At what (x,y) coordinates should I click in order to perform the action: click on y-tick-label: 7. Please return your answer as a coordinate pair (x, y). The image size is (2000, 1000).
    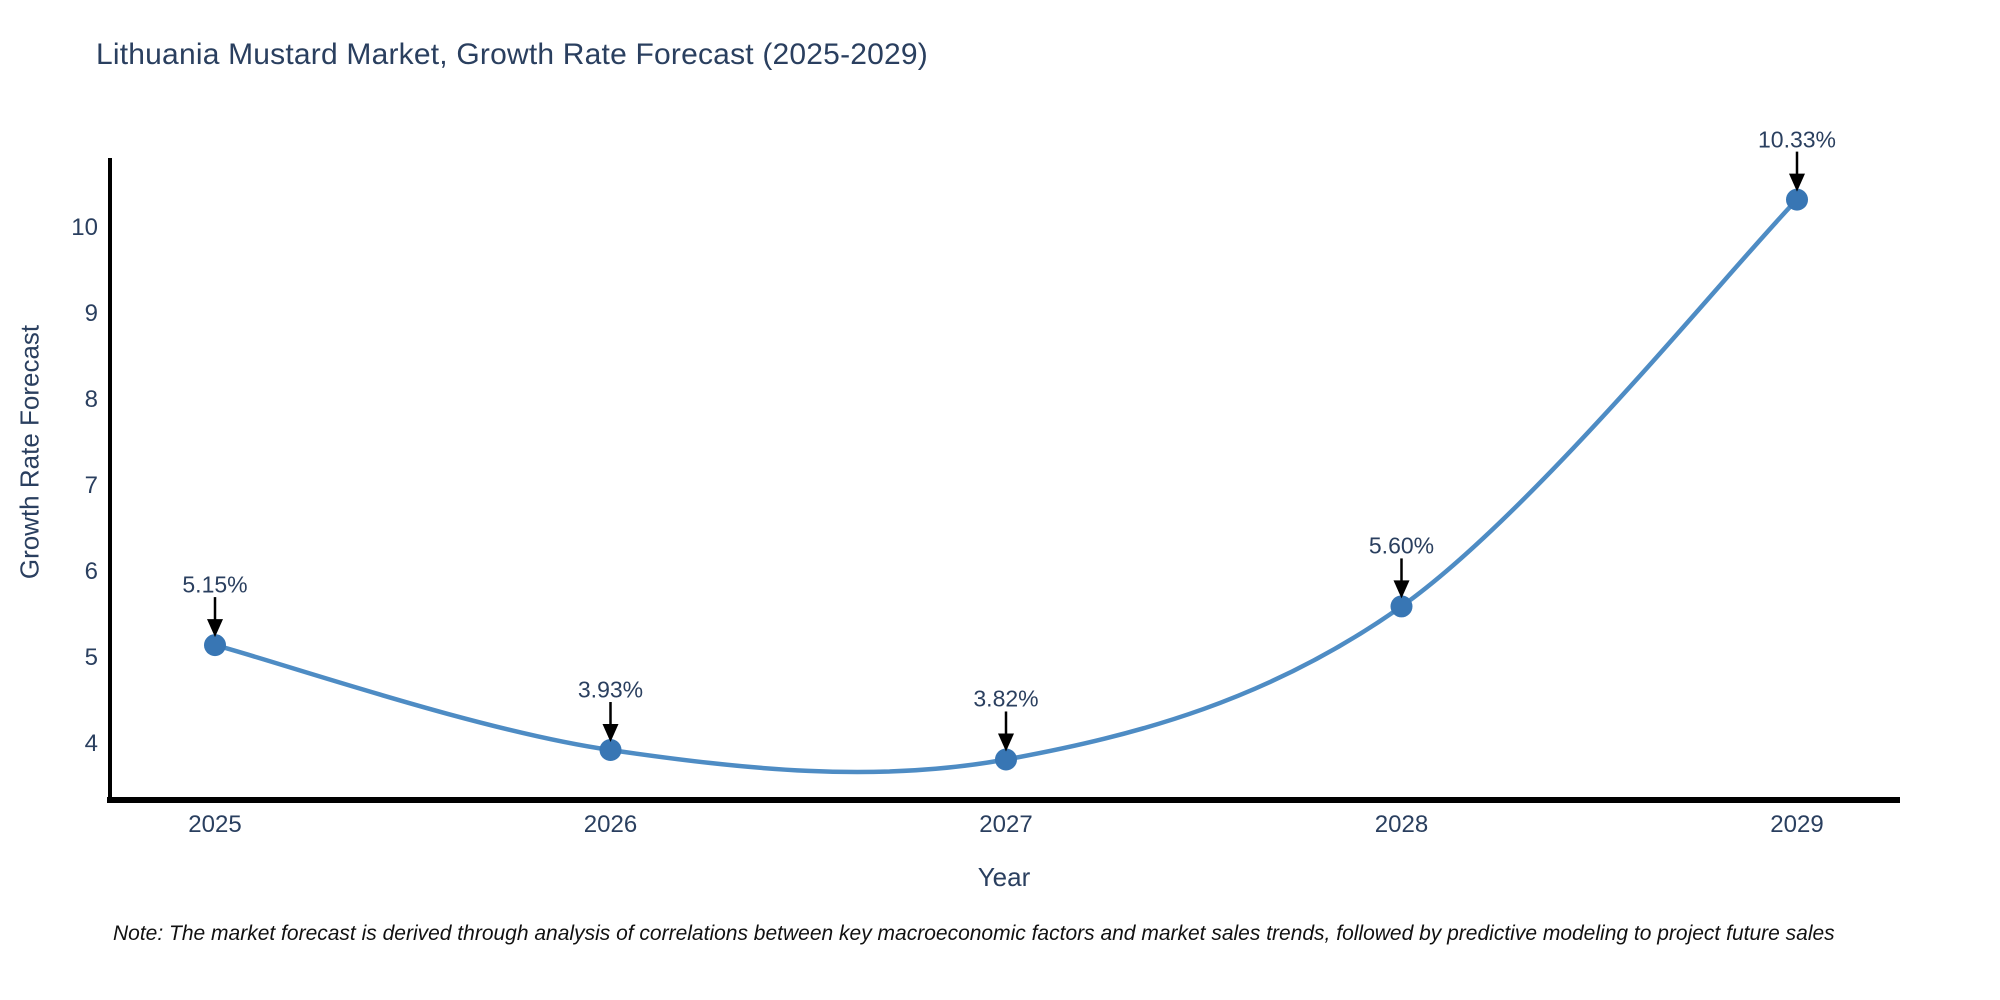
    Looking at the image, I should click on (91, 485).